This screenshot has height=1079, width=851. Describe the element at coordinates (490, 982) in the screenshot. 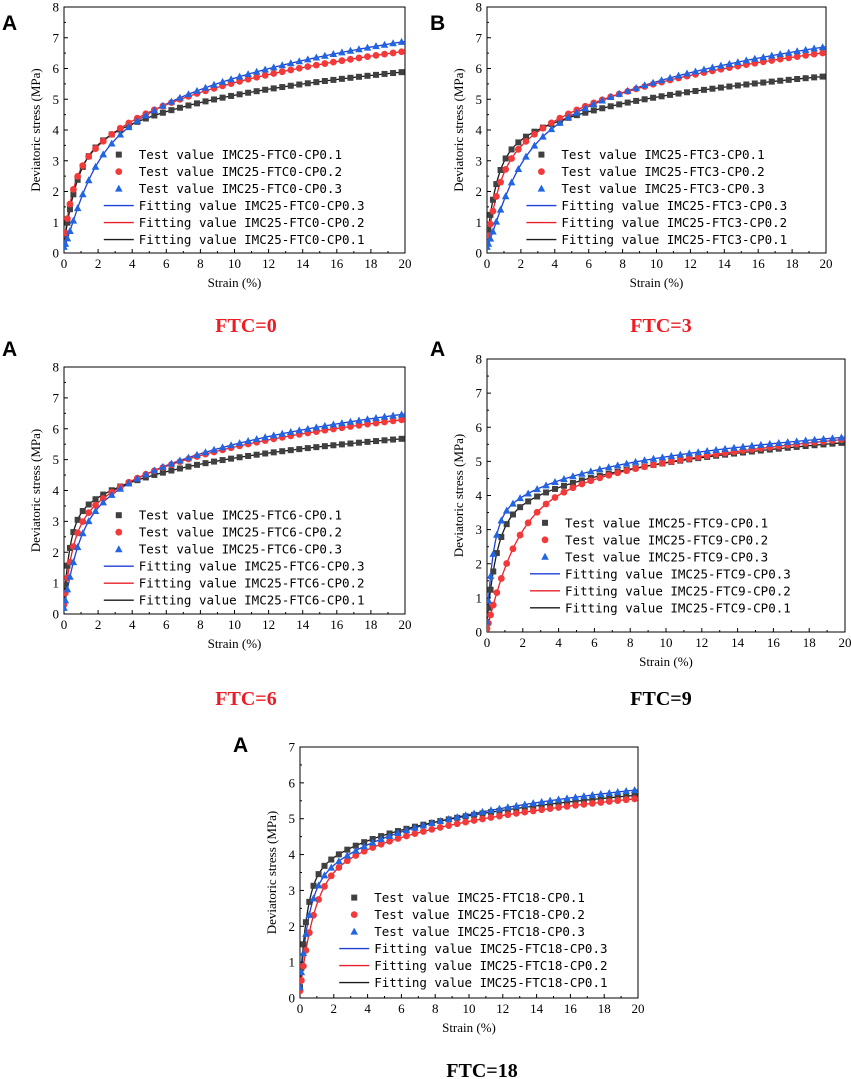

I see `legend-label: Fitting value IMC25-FTC18-CP0.1` at that location.